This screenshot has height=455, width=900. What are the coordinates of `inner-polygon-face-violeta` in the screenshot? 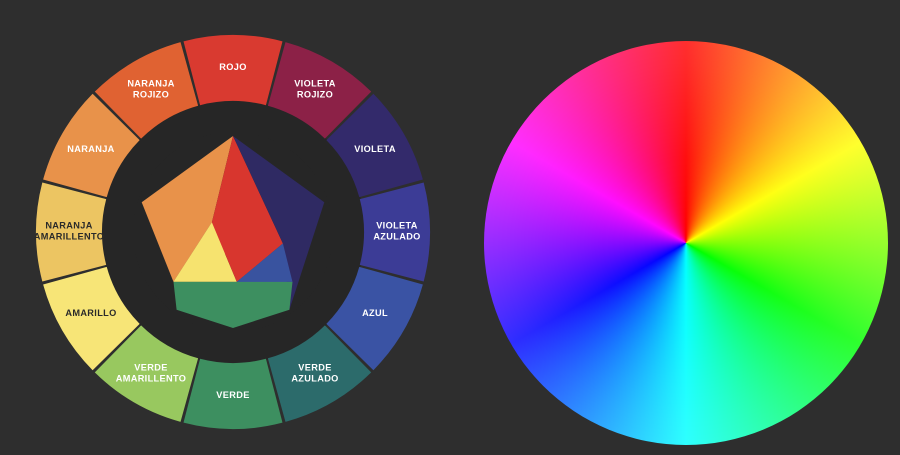 It's located at (279, 223).